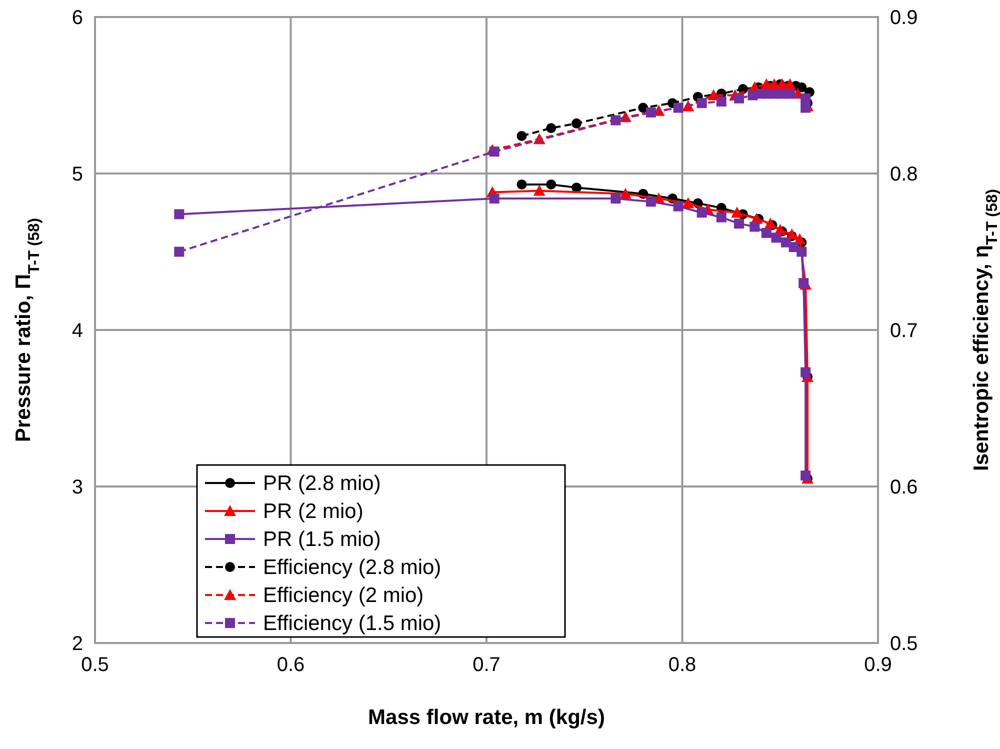 This screenshot has width=1000, height=749. I want to click on legend-label: Efficiency (2.8 mio), so click(352, 567).